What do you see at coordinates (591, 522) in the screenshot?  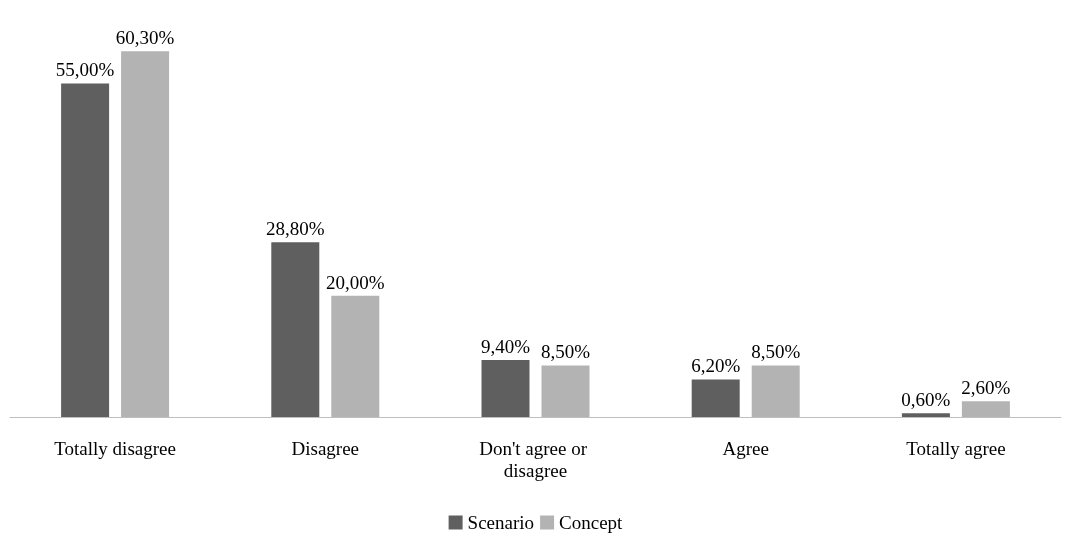 I see `legend-label: Concept` at bounding box center [591, 522].